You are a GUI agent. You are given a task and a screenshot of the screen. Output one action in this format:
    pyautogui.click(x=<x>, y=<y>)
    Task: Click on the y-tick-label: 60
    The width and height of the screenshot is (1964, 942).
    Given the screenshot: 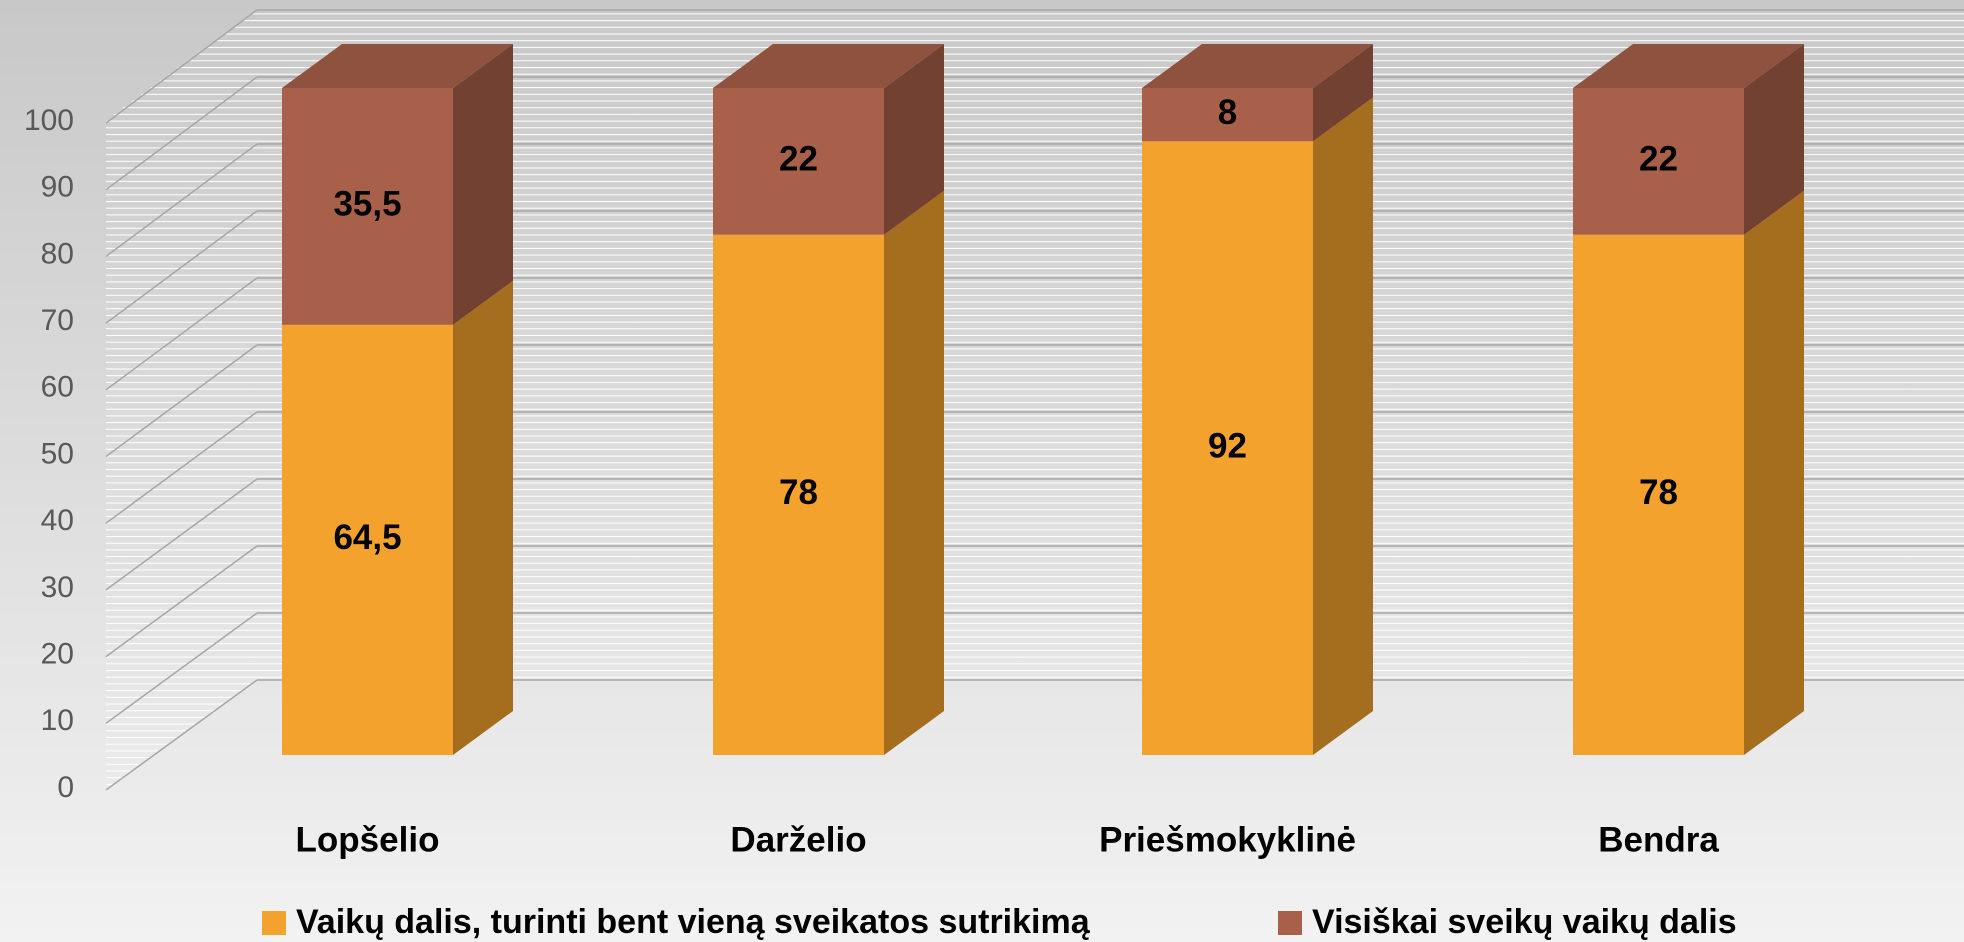 What is the action you would take?
    pyautogui.click(x=57, y=387)
    